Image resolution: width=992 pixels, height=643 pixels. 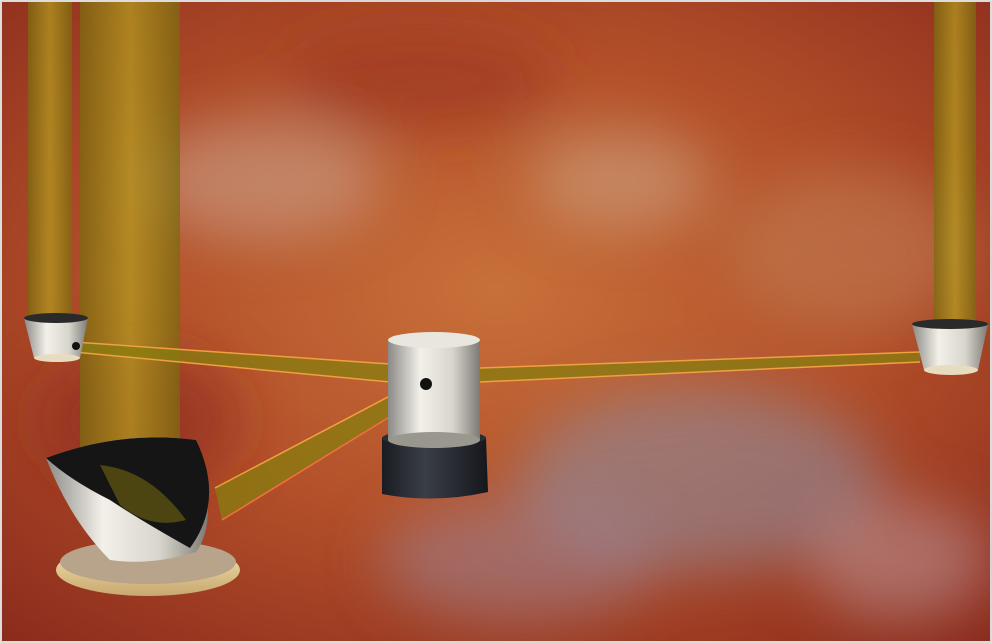 I want to click on beam-combiner, so click(x=435, y=415).